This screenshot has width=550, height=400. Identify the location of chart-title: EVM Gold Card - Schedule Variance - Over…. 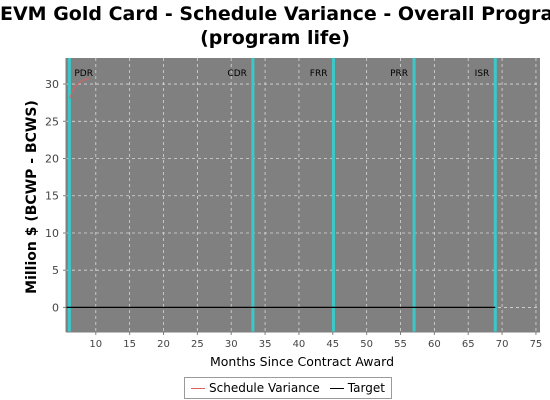
(275, 26).